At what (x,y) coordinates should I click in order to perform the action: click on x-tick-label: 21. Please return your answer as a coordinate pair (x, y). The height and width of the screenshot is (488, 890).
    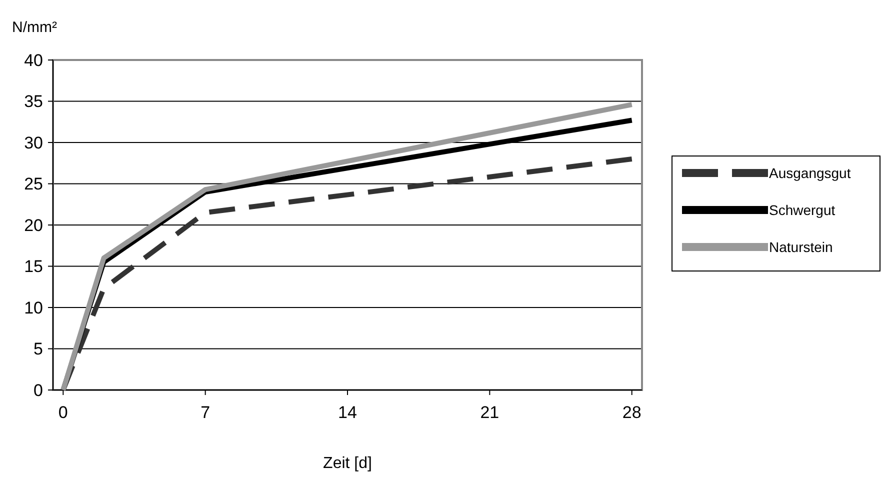
    Looking at the image, I should click on (490, 412).